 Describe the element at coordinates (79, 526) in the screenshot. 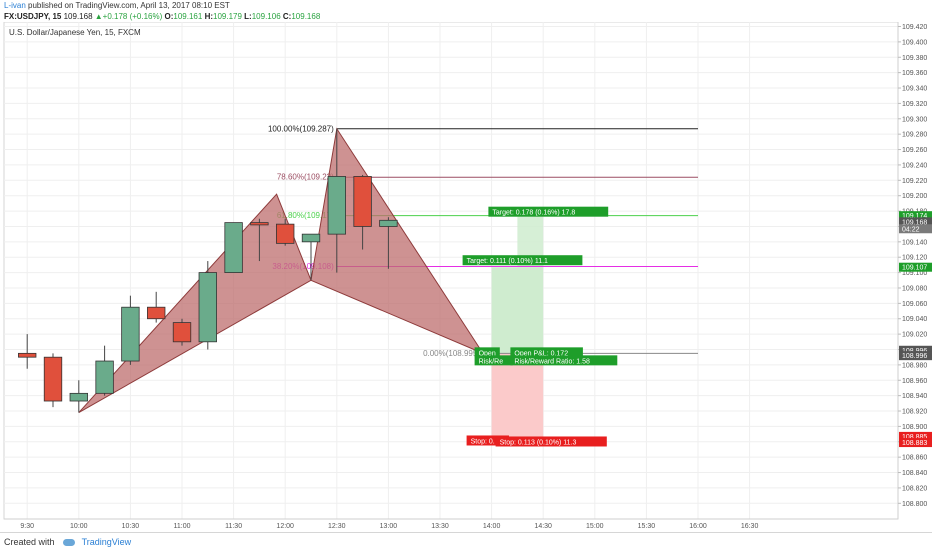

I see `x-tick-label: 10:00` at that location.